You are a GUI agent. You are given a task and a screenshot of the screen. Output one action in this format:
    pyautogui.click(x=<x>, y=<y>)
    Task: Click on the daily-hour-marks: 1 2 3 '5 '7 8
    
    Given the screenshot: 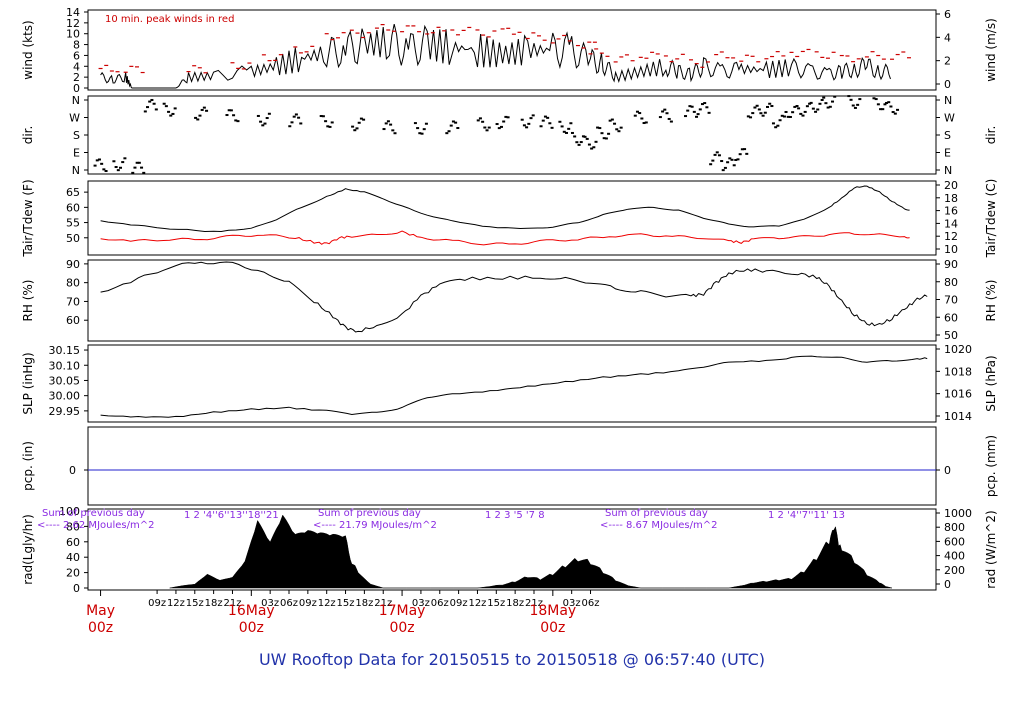 What is the action you would take?
    pyautogui.click(x=515, y=515)
    